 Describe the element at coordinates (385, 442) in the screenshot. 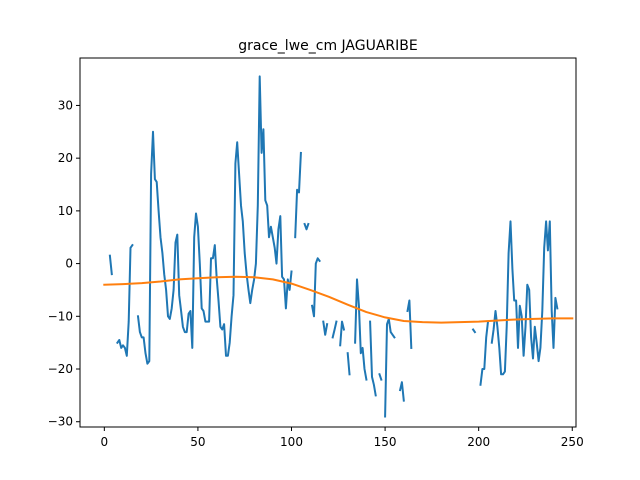

I see `x-tick-label: 150` at that location.